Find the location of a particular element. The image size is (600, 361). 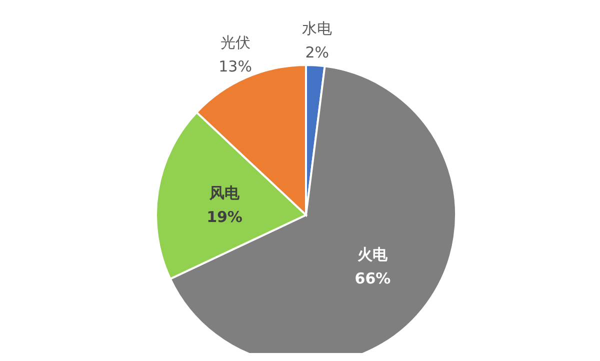

data-label: 2% is located at coordinates (317, 52).